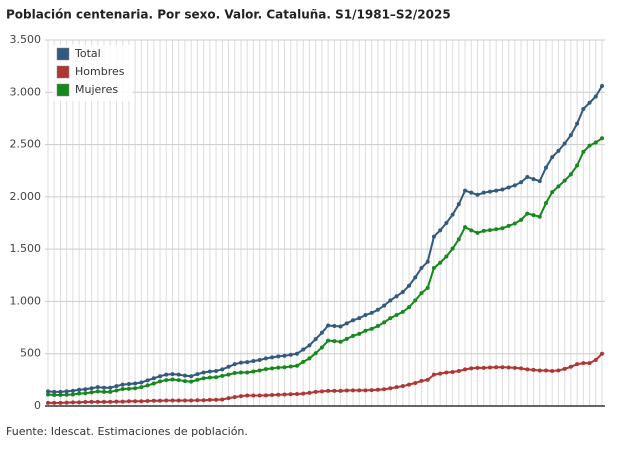 The width and height of the screenshot is (632, 449). Describe the element at coordinates (26, 39) in the screenshot. I see `y-tick-label: 3.500` at that location.